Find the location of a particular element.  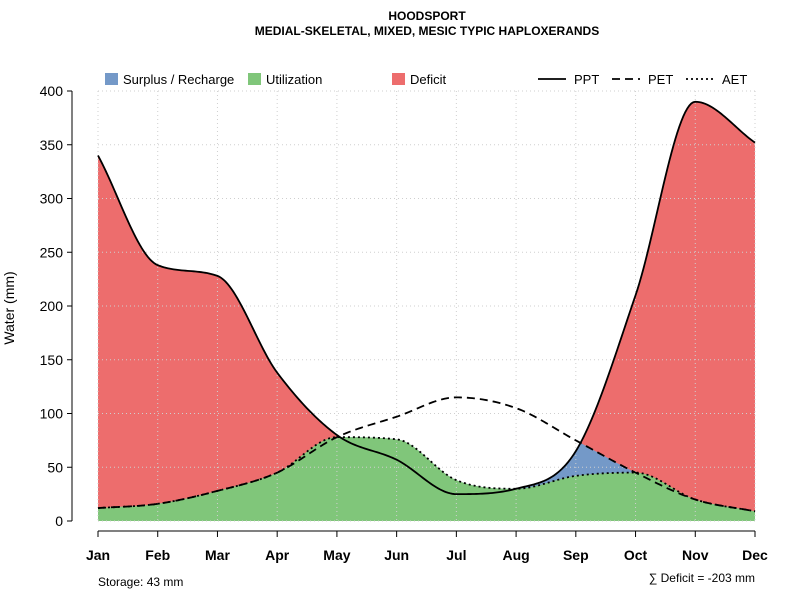

x-tick-label-dec: Dec is located at coordinates (755, 555).